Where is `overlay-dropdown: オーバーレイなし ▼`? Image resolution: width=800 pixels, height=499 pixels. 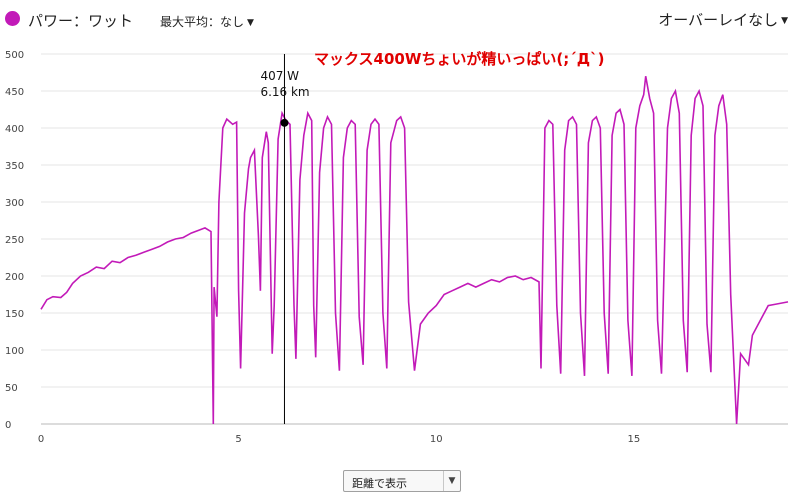 overlay-dropdown: オーバーレイなし ▼ is located at coordinates (723, 19).